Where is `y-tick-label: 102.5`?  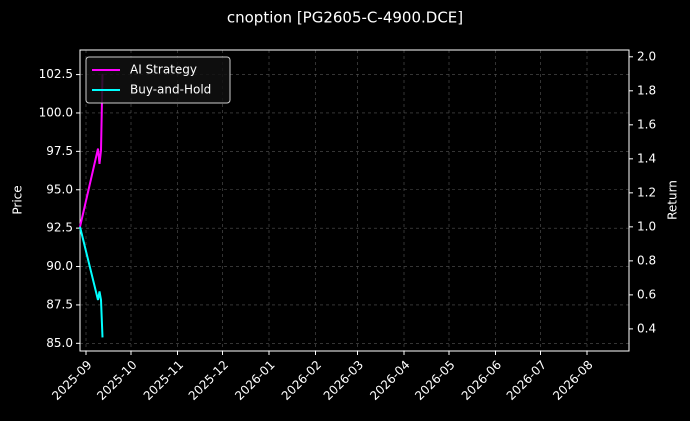
y-tick-label: 102.5 is located at coordinates (56, 74).